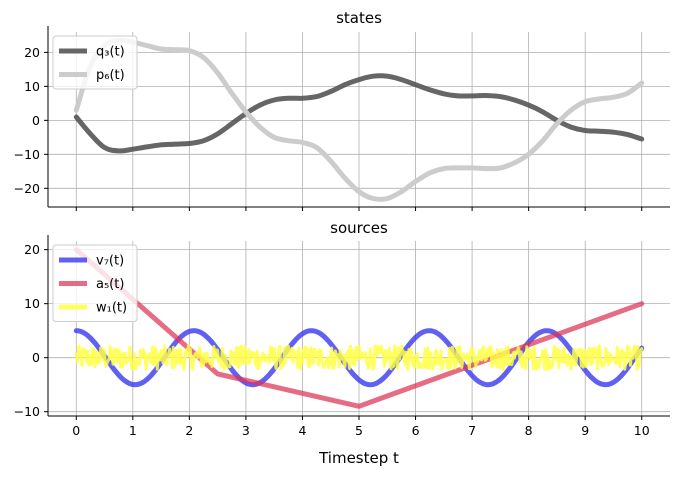 The height and width of the screenshot is (478, 678). What do you see at coordinates (111, 308) in the screenshot?
I see `legend-label: w₁(t)` at bounding box center [111, 308].